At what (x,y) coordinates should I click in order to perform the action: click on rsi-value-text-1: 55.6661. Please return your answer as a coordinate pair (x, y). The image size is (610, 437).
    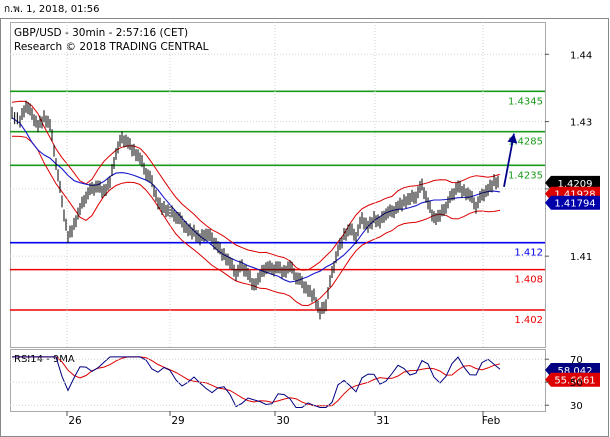
    Looking at the image, I should click on (574, 381).